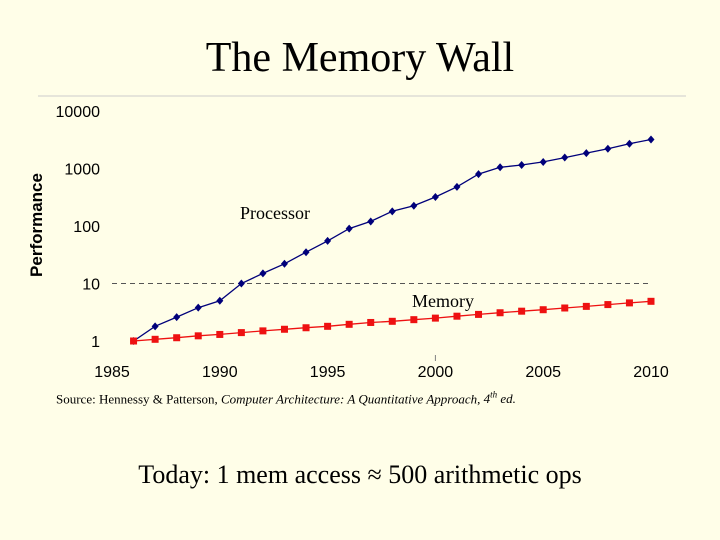 The width and height of the screenshot is (720, 540). What do you see at coordinates (112, 372) in the screenshot?
I see `x-tick-label: 1985` at bounding box center [112, 372].